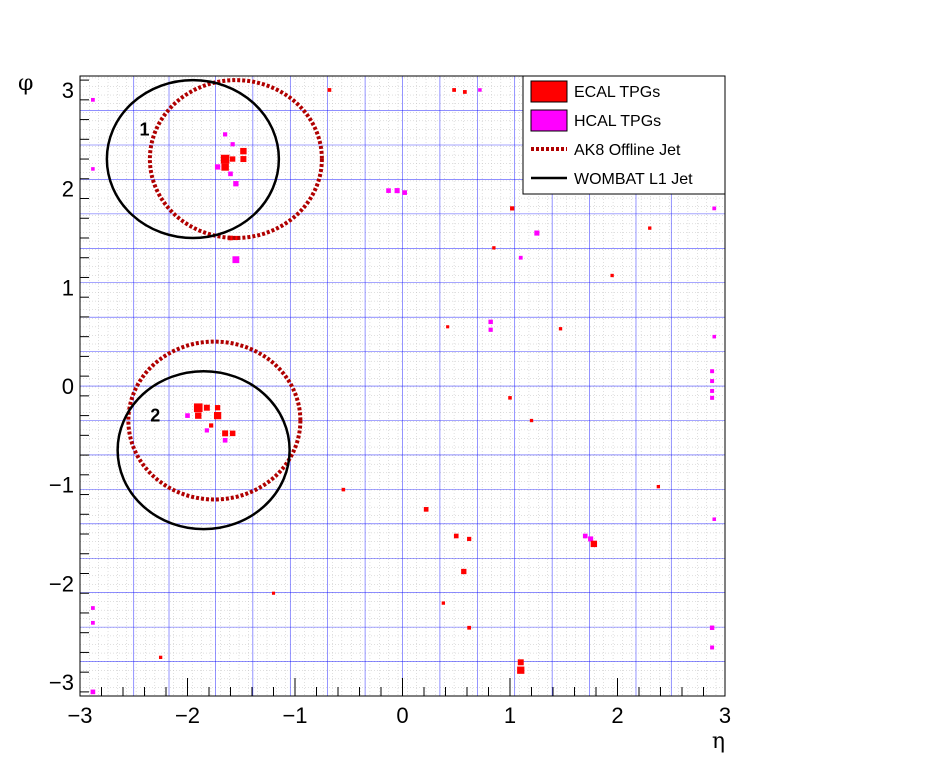 This screenshot has width=948, height=775. I want to click on jet-number-label: 1, so click(144, 129).